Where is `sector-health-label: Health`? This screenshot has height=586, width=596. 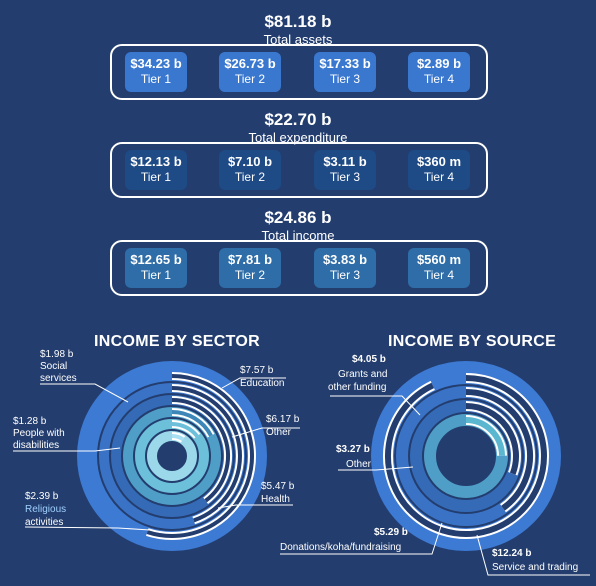 sector-health-label: Health is located at coordinates (275, 499).